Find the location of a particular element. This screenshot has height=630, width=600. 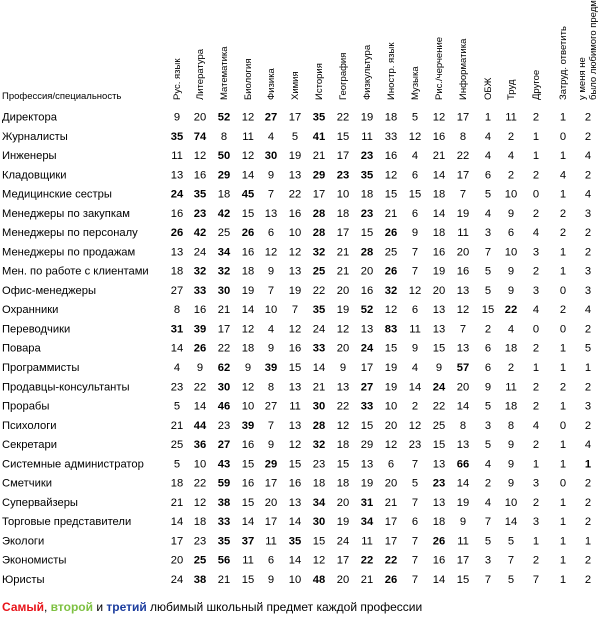

legend-second: второй is located at coordinates (71, 607).